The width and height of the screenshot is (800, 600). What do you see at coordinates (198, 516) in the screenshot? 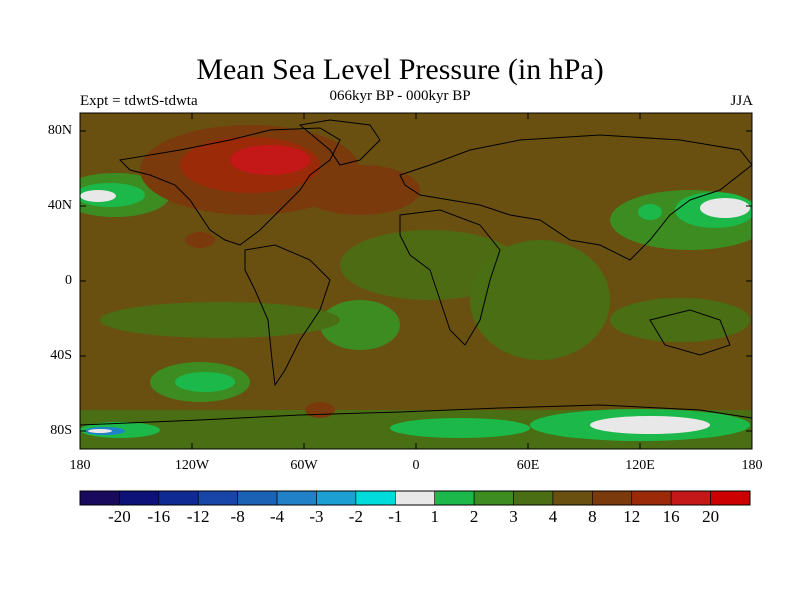
I see `colorbar-label: -12` at bounding box center [198, 516].